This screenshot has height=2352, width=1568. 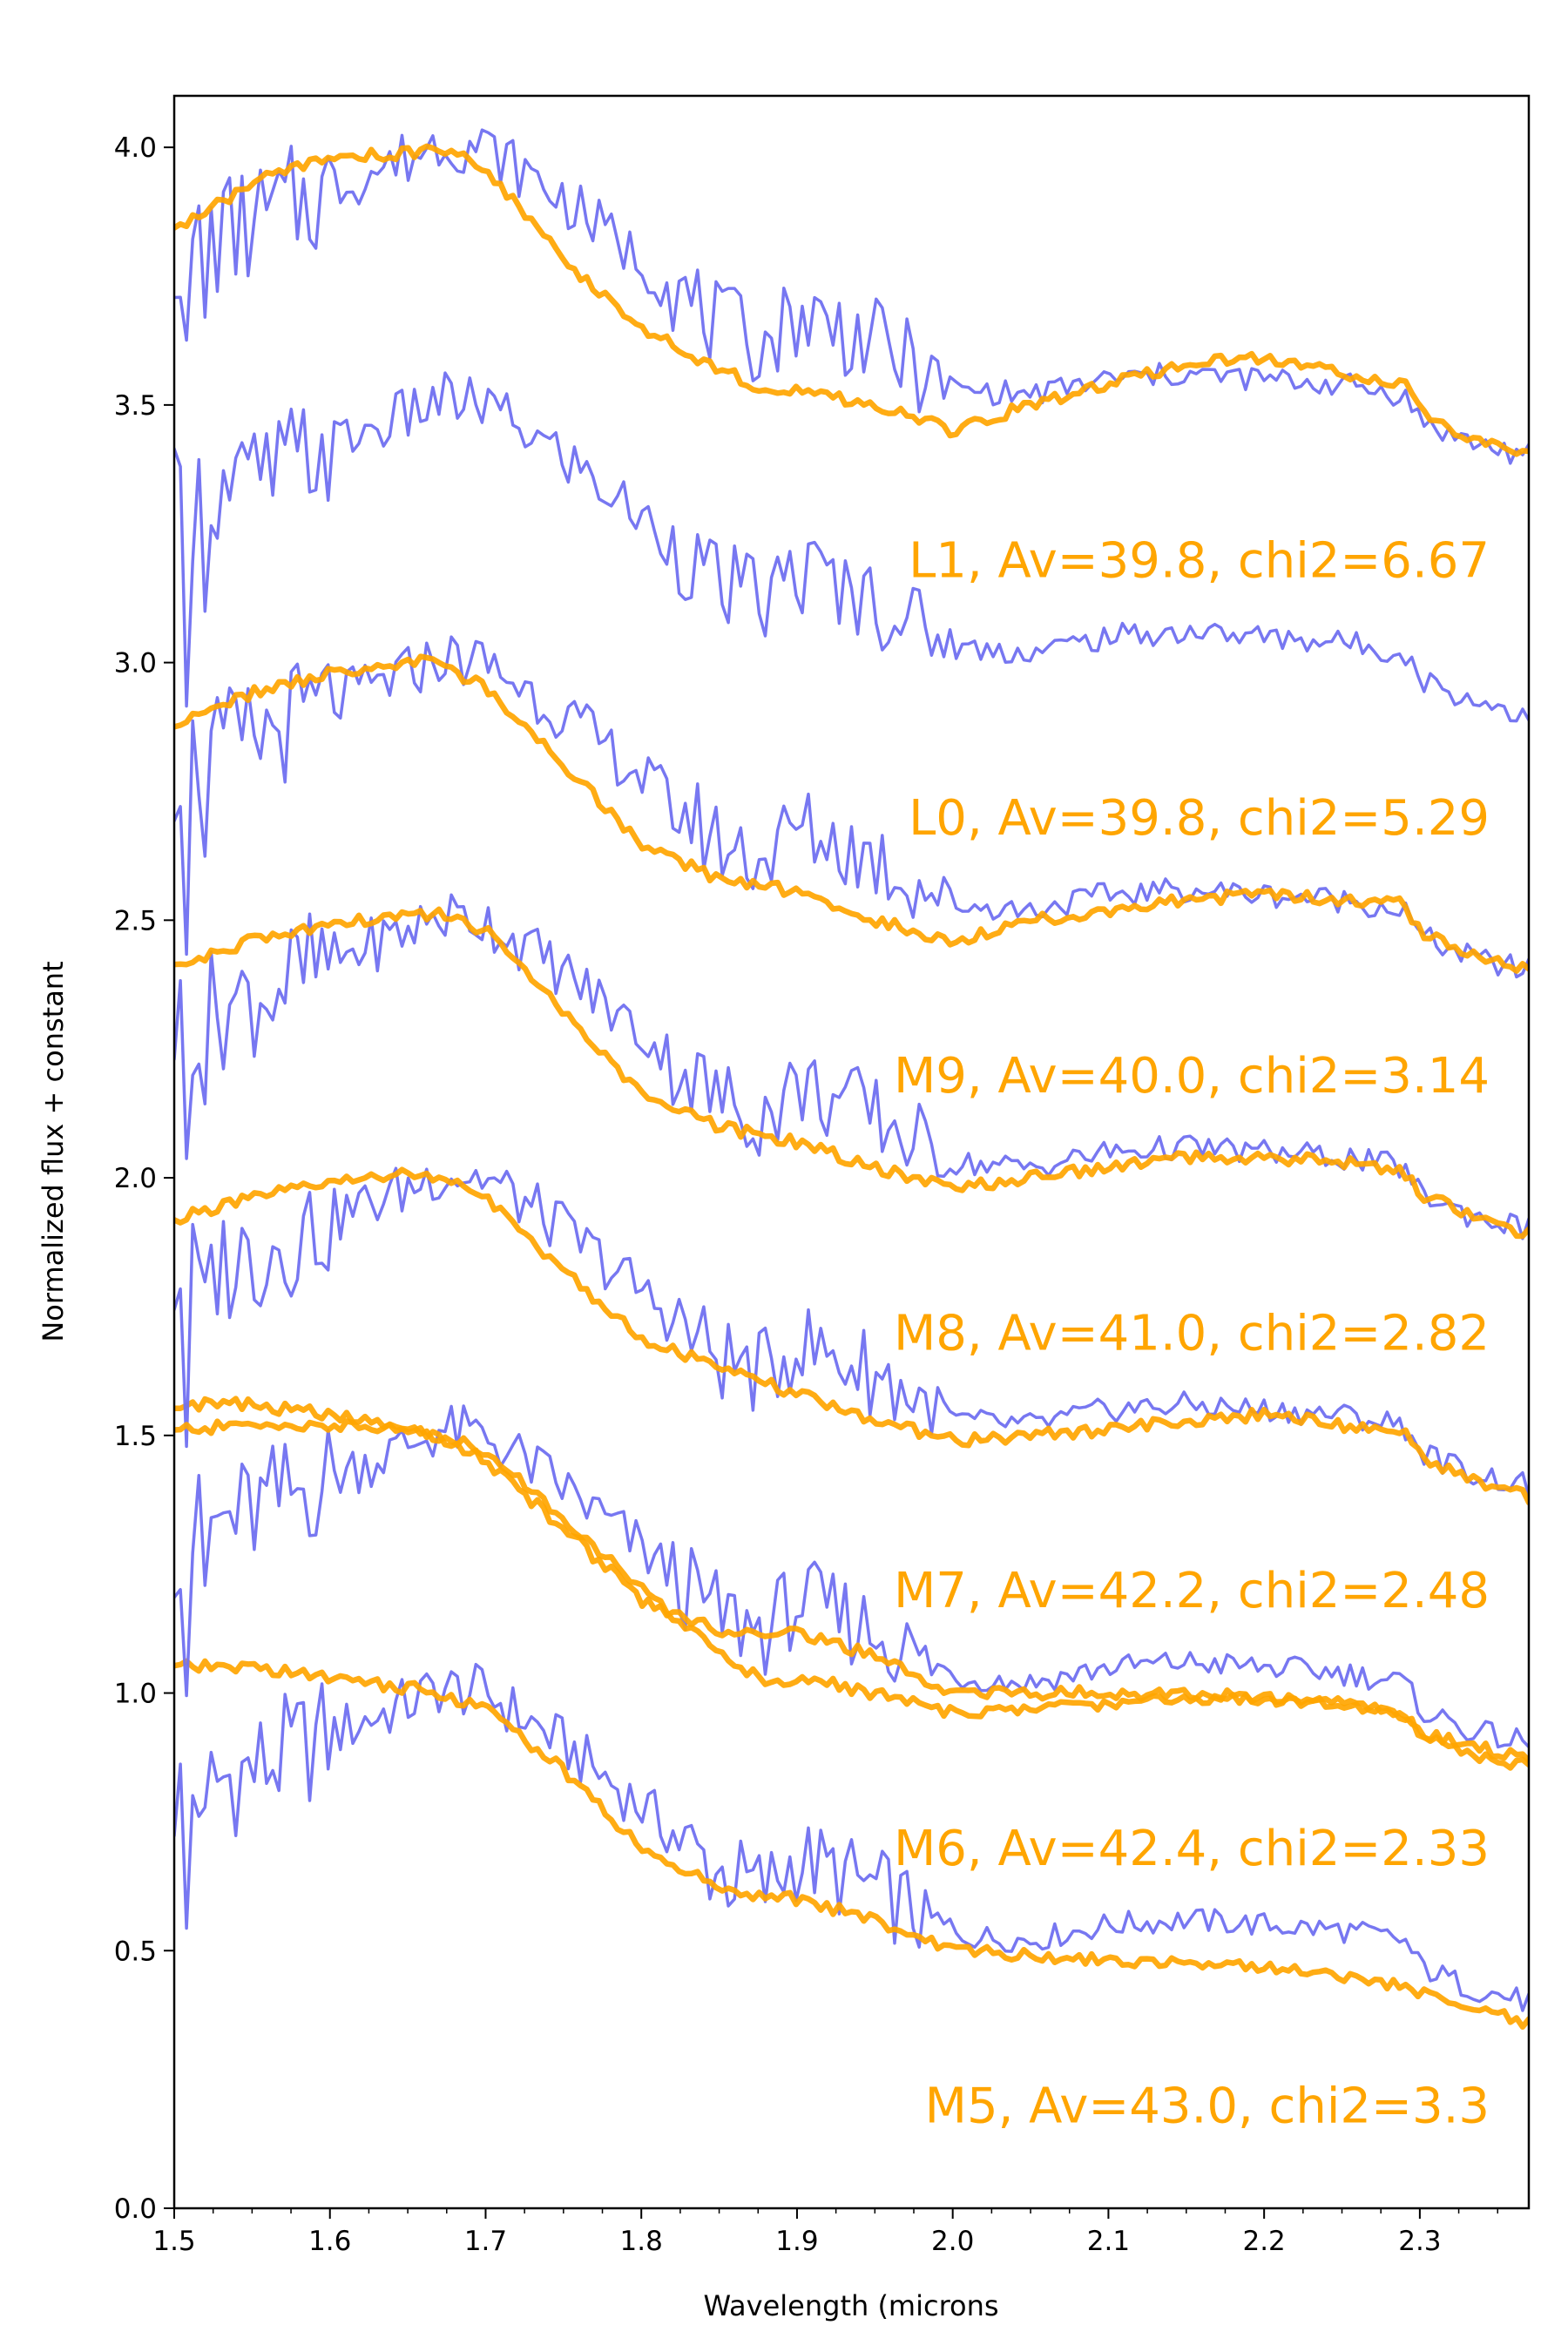 What do you see at coordinates (851, 813) in the screenshot?
I see `model-spectrum-L0` at bounding box center [851, 813].